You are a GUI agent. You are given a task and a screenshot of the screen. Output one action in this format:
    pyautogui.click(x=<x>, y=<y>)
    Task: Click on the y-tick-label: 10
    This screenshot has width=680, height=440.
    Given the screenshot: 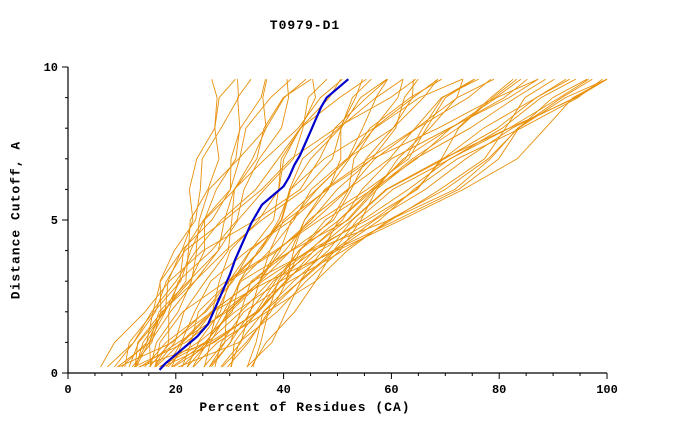 What is the action you would take?
    pyautogui.click(x=51, y=68)
    